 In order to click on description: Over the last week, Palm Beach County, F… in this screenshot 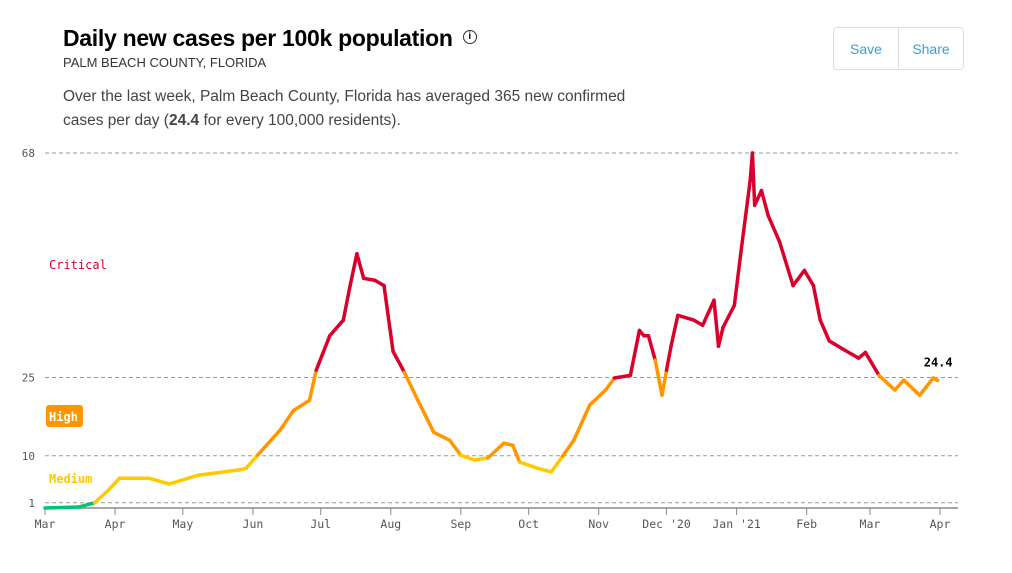, I will do `click(358, 109)`.